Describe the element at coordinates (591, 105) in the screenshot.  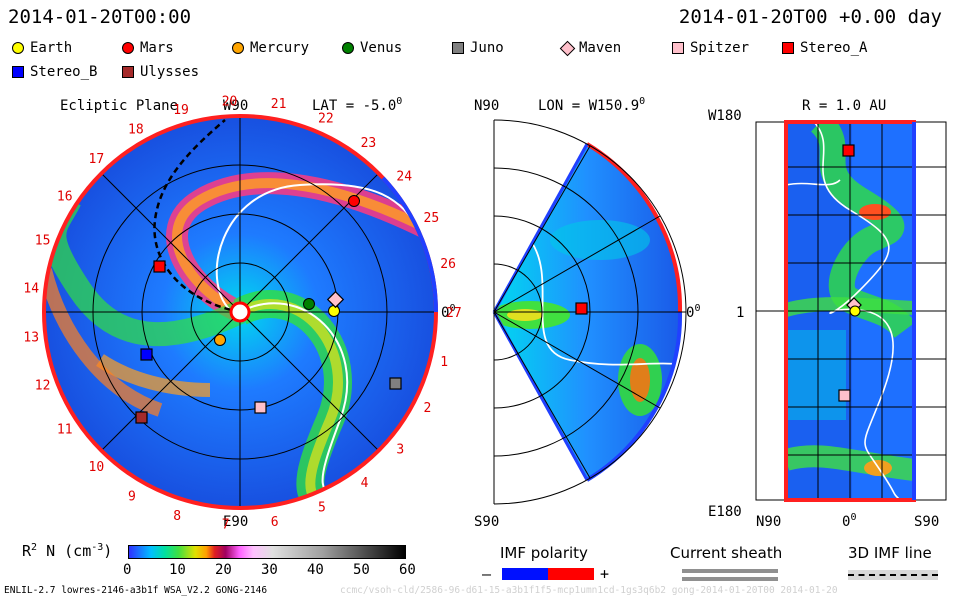
I see `lon-label: LON = W150.90` at that location.